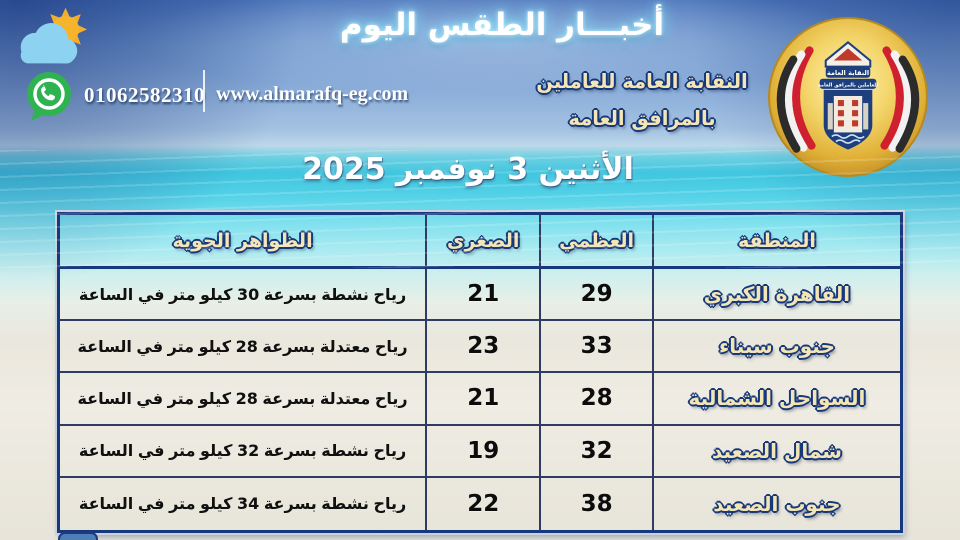  I want to click on phenomena-cell: رياح نشطة بسرعة 30 كيلو متر في الساعة, so click(244, 295).